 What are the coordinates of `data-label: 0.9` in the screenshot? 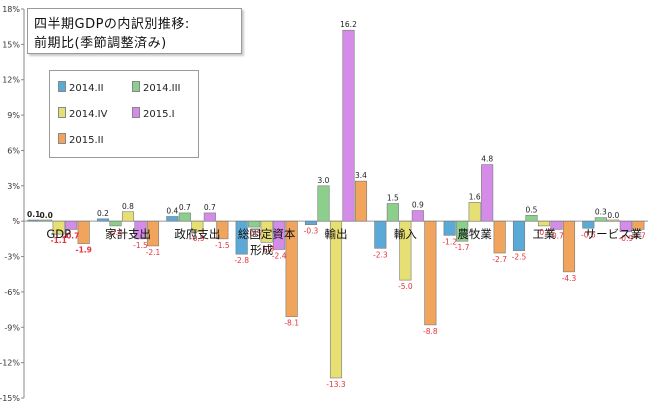 It's located at (418, 205).